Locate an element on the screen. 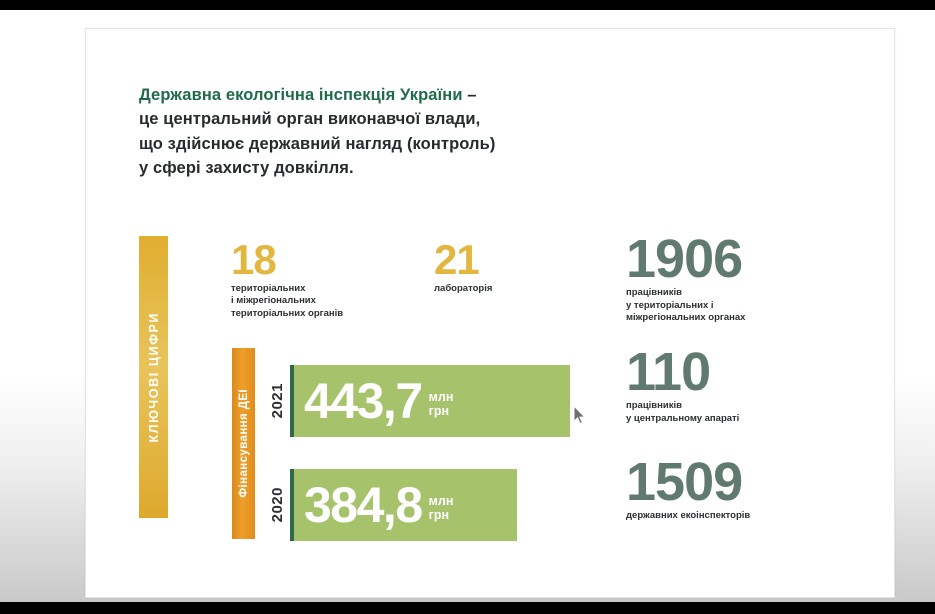  funding-bar-2021-unit: млн грн is located at coordinates (441, 403).